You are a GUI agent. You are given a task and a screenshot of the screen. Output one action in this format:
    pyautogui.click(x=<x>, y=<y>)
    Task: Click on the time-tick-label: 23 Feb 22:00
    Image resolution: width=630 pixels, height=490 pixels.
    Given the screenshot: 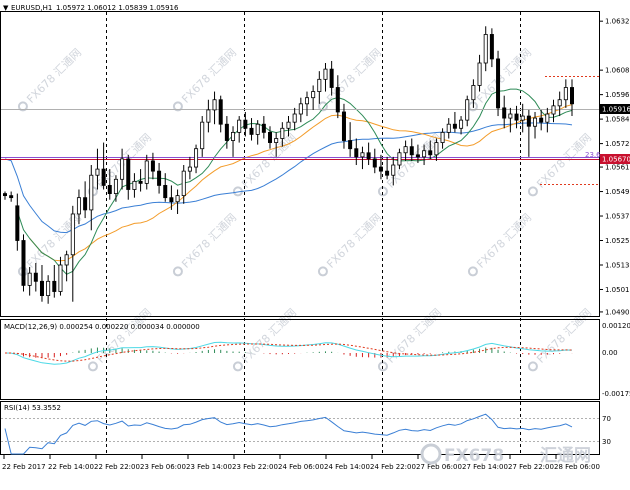 What is the action you would take?
    pyautogui.click(x=255, y=467)
    